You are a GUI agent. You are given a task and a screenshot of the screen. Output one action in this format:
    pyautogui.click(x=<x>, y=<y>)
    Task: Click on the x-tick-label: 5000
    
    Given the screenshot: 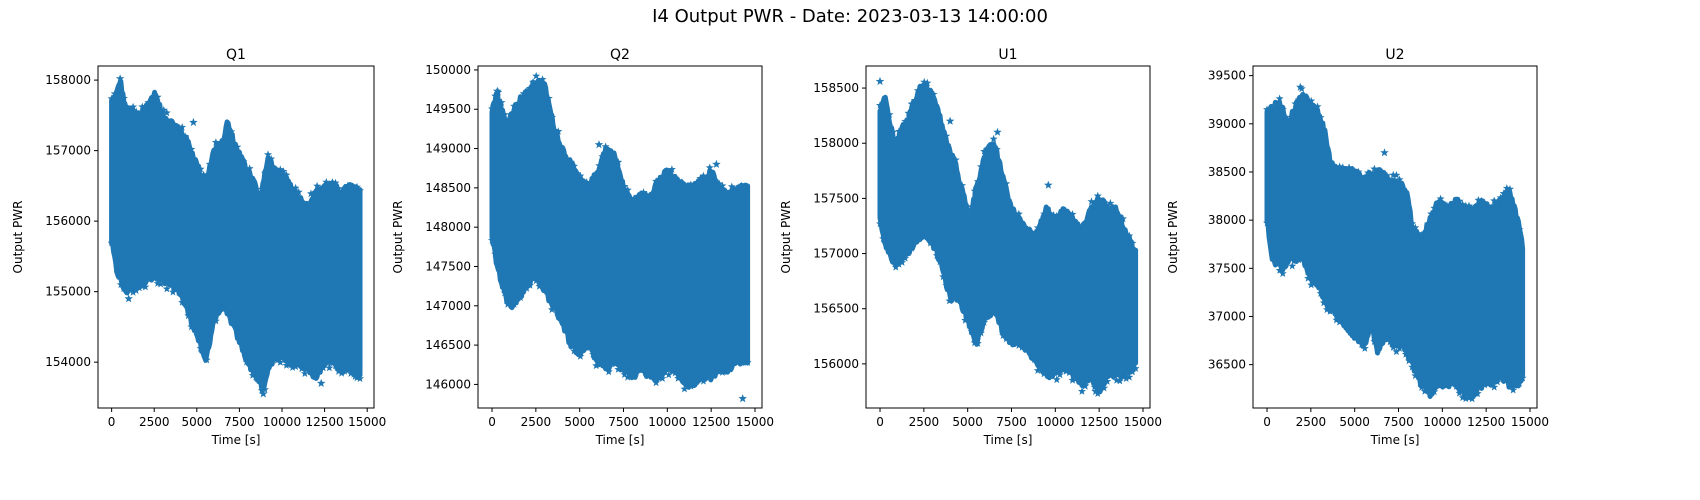 What is the action you would take?
    pyautogui.click(x=579, y=422)
    